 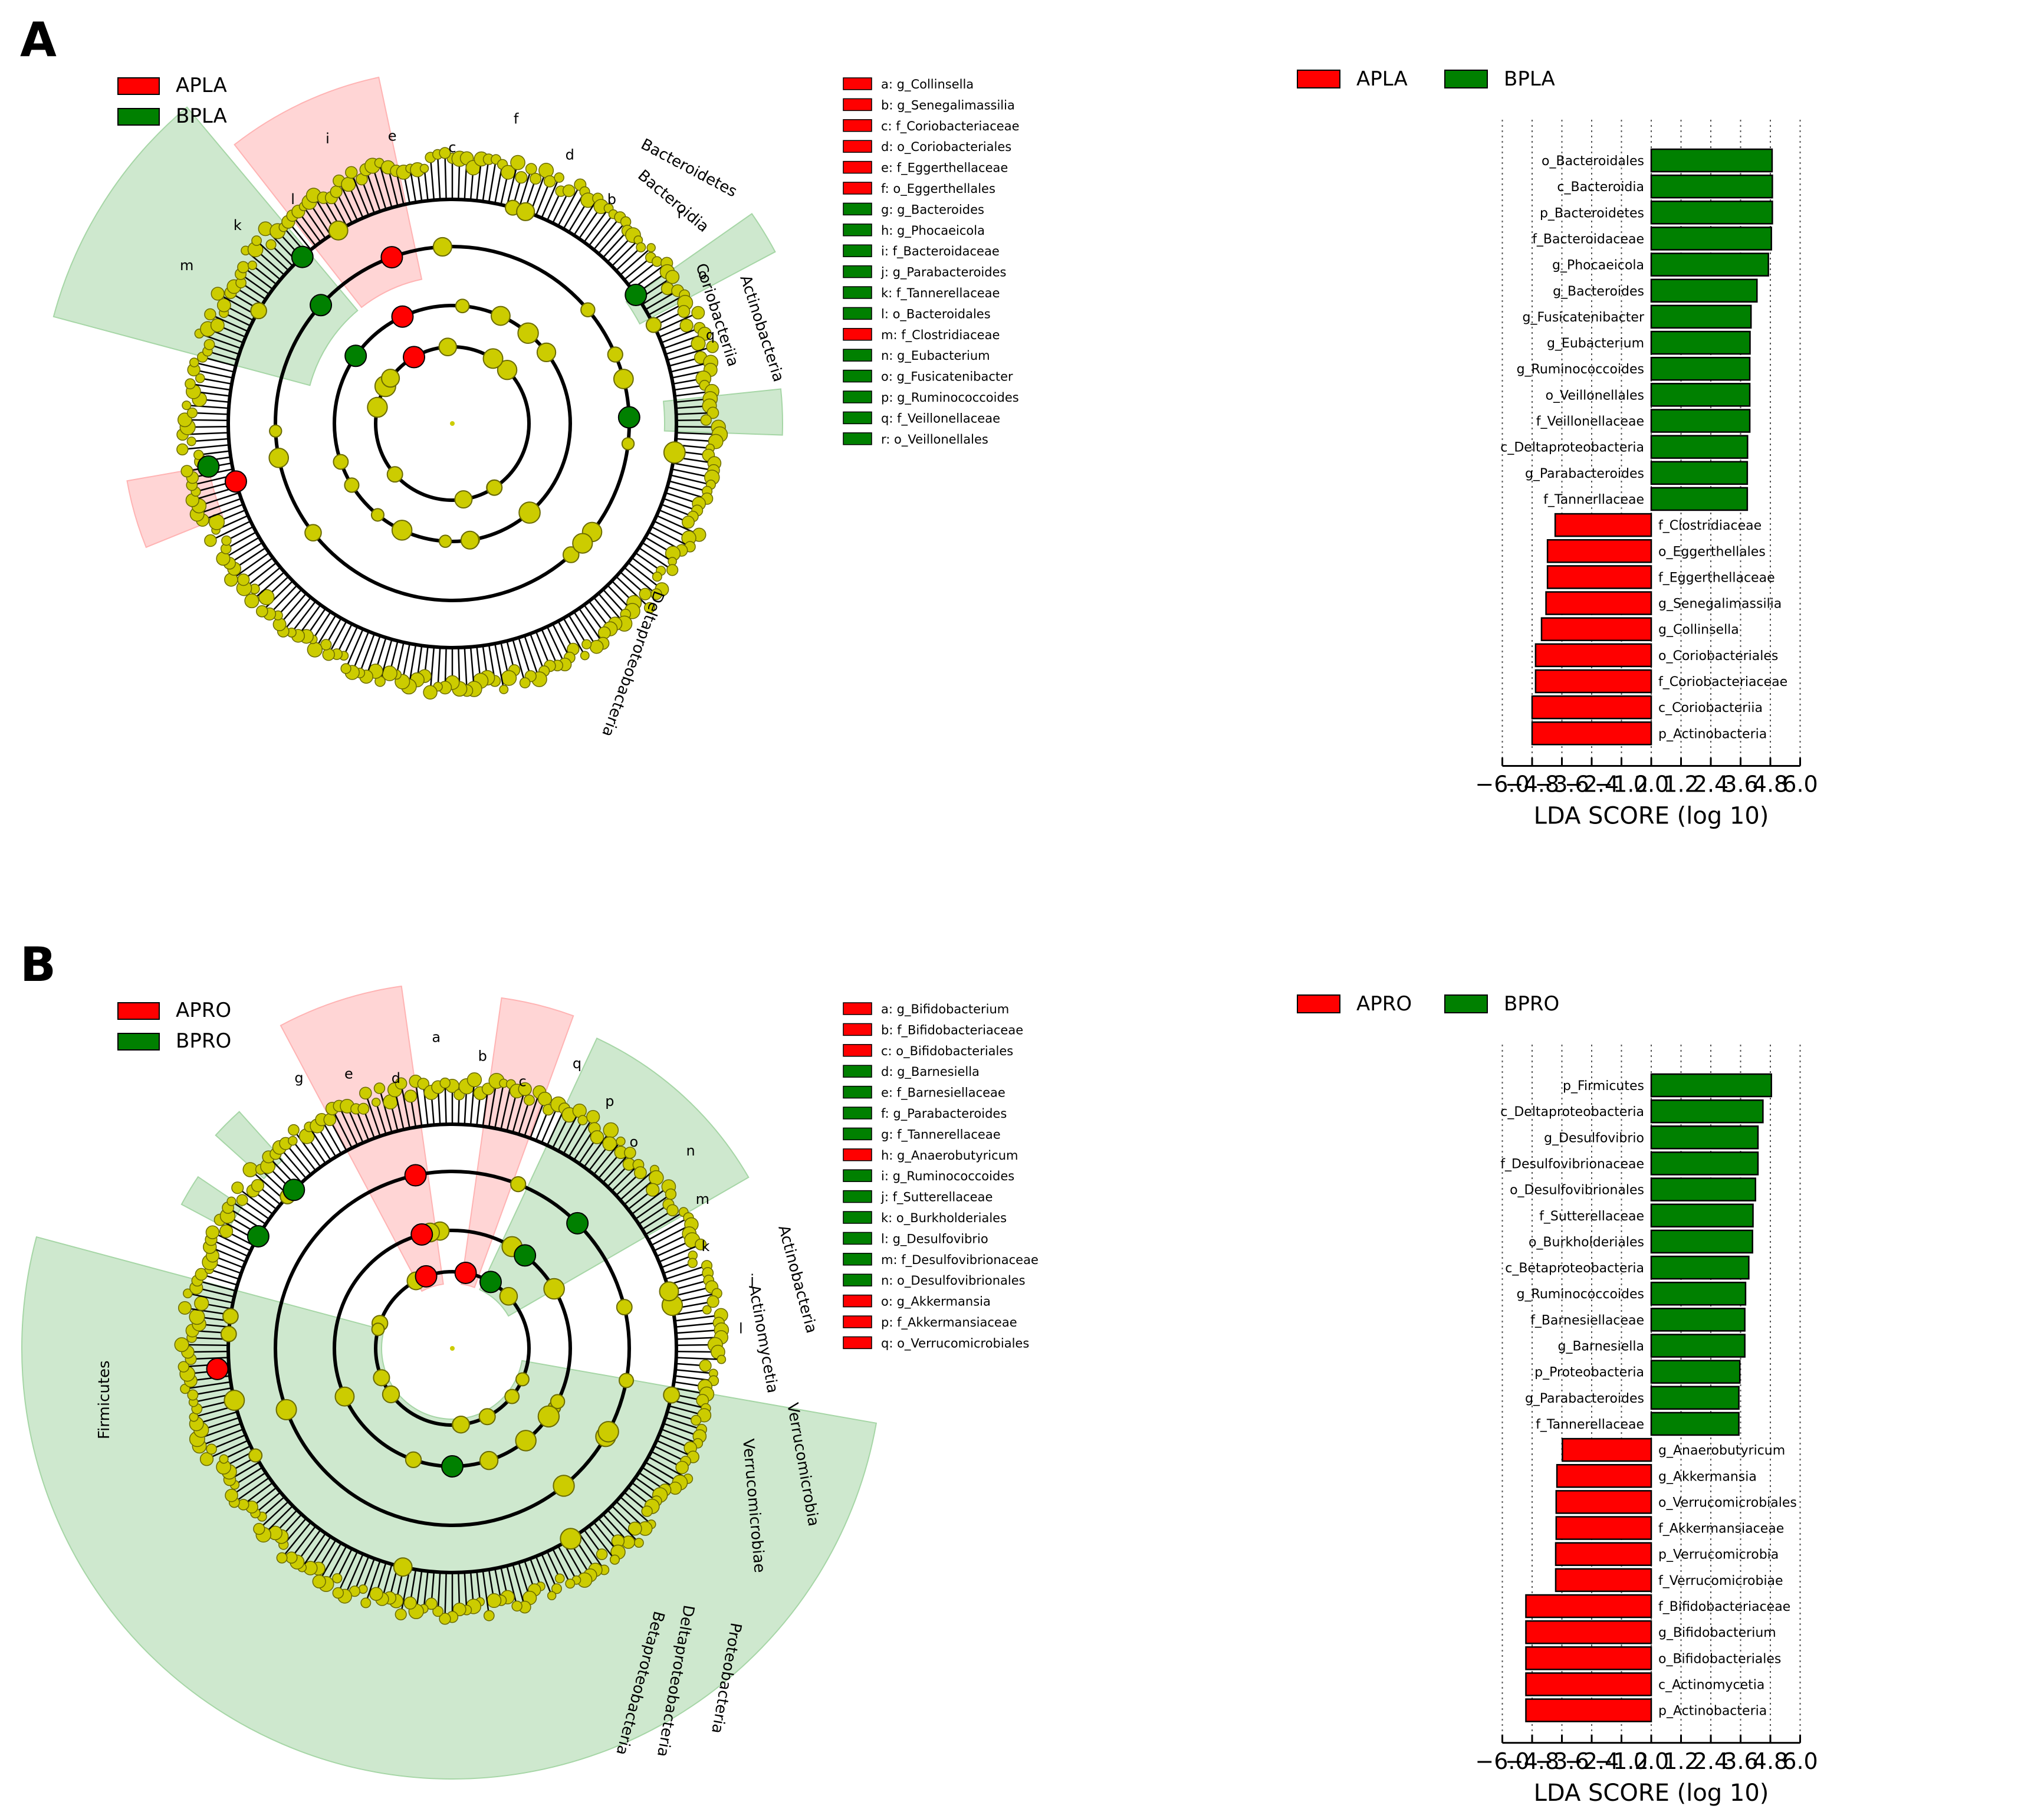 What do you see at coordinates (1712, 551) in the screenshot?
I see `bar-label: o_Eggerthellales` at bounding box center [1712, 551].